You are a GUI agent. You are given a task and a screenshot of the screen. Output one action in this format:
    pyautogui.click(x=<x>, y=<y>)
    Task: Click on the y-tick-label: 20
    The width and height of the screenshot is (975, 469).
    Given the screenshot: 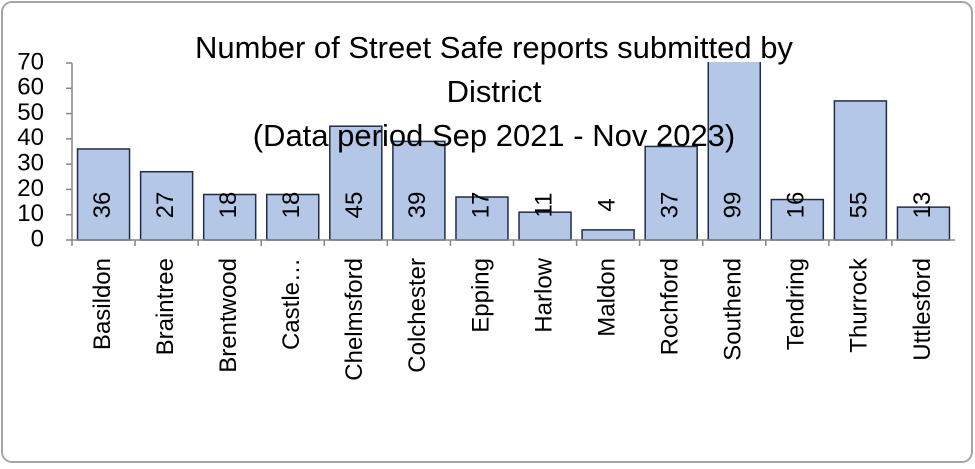 What is the action you would take?
    pyautogui.click(x=30, y=188)
    